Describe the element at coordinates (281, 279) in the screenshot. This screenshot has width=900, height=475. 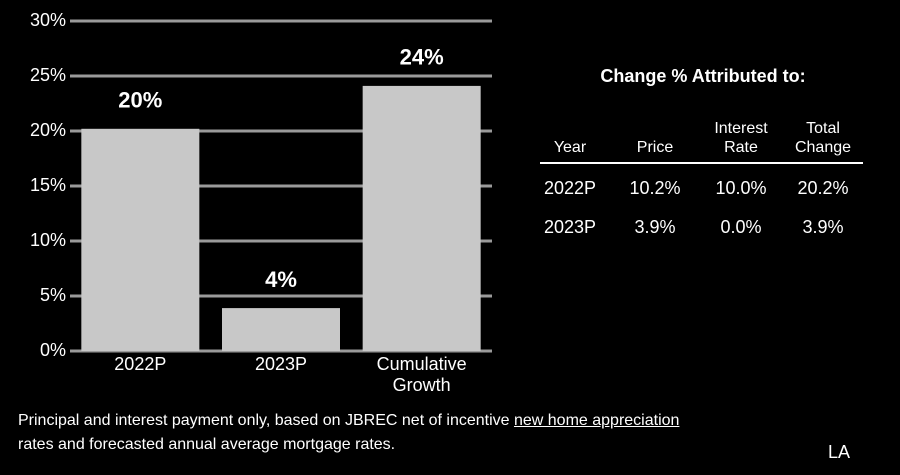
I see `value-label: 4%` at that location.